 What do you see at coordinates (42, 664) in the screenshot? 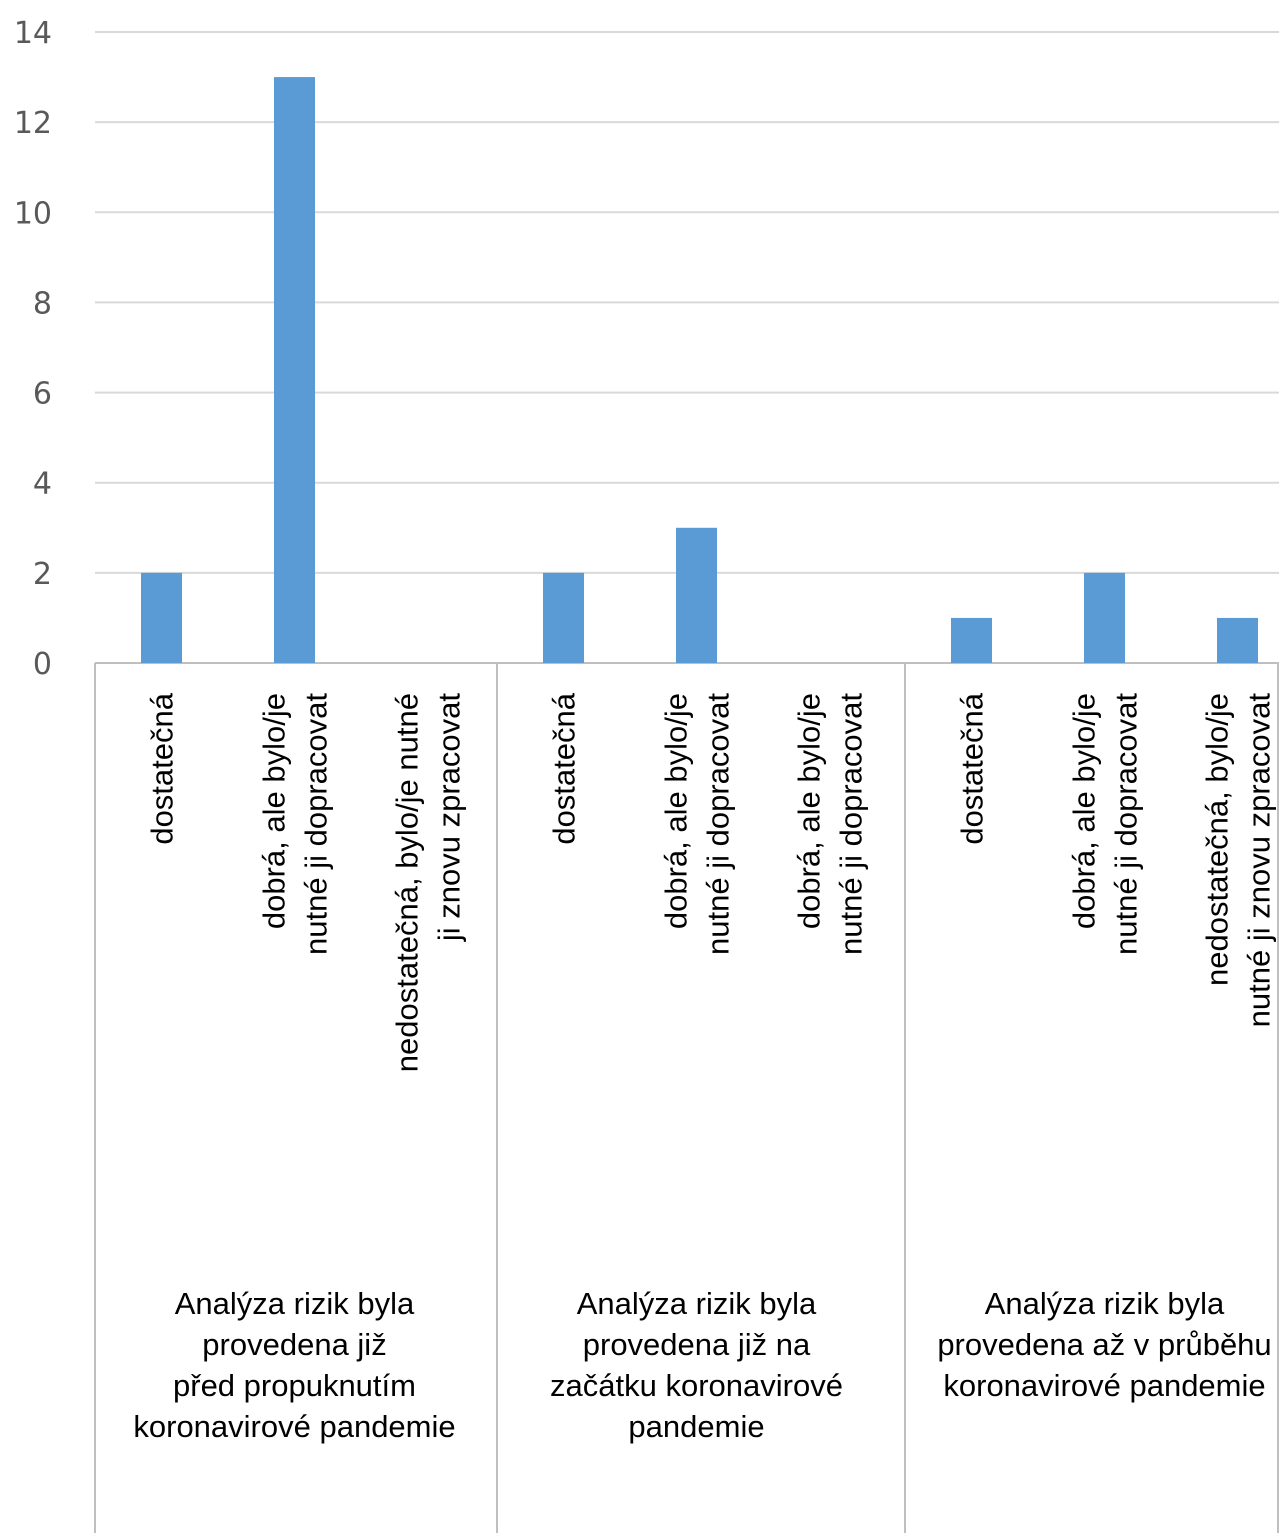
I see `y-tick-label: 0` at bounding box center [42, 664].